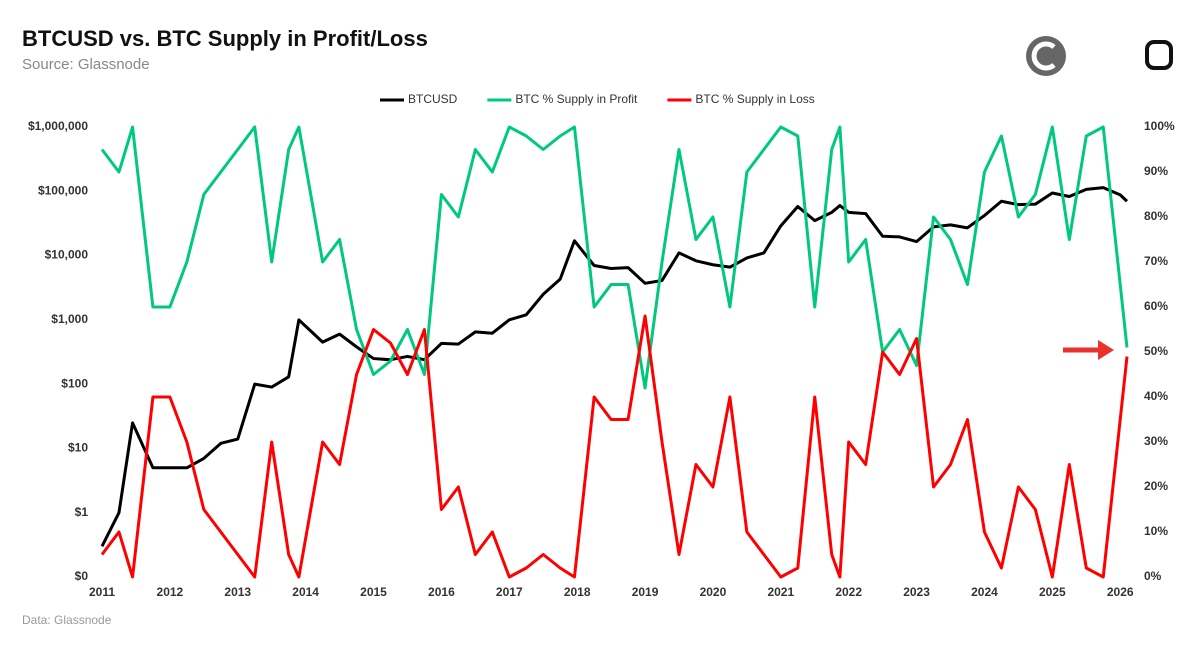 This screenshot has height=650, width=1200. Describe the element at coordinates (645, 592) in the screenshot. I see `x-tick-label: 2019` at that location.